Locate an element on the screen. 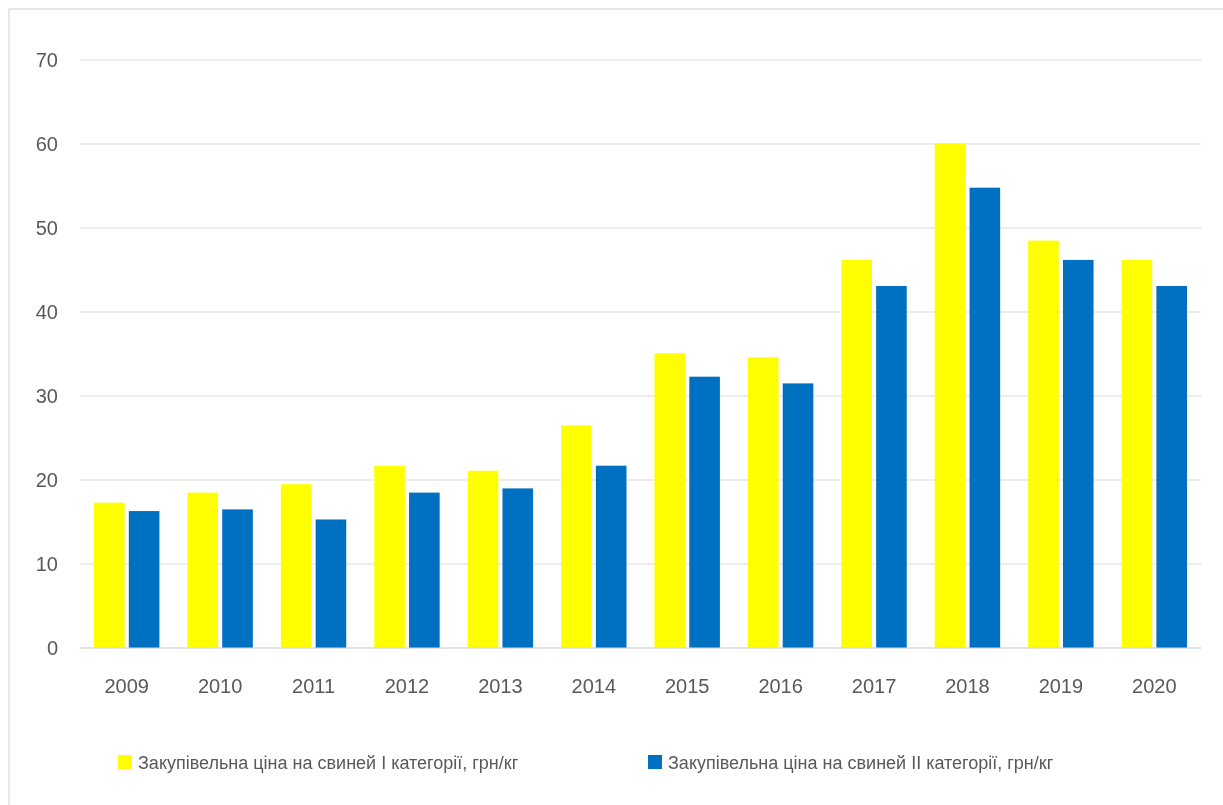  y-tick-label: 20 is located at coordinates (46, 480).